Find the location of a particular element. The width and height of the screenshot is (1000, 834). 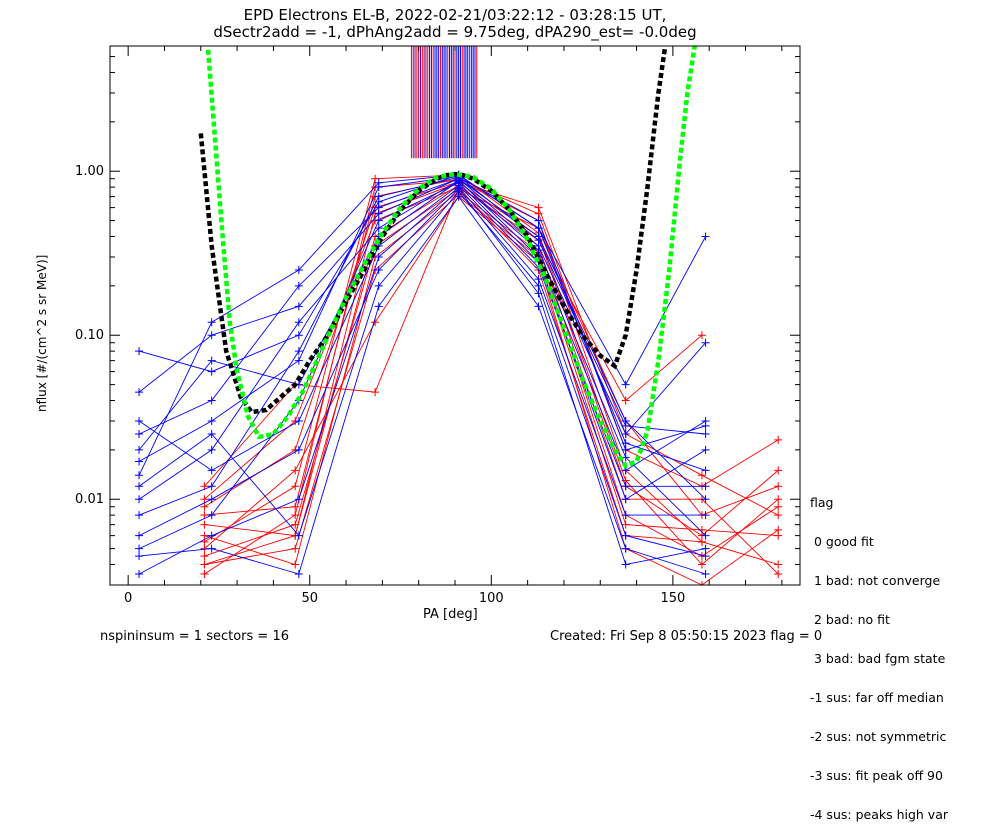

y-tick-label: 0.10 is located at coordinates (89, 335).